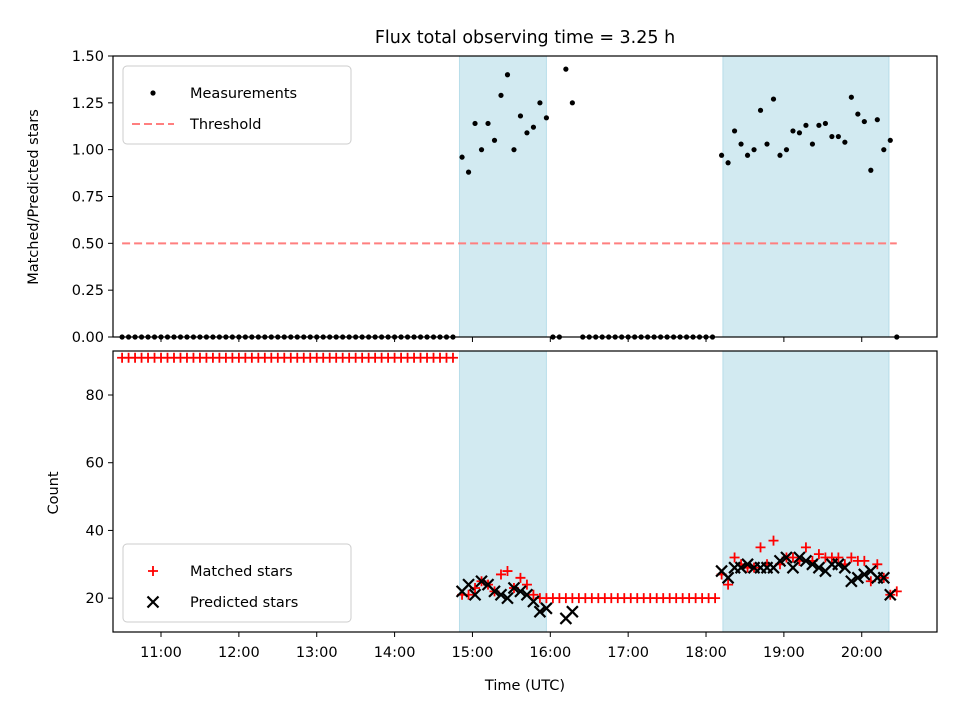 The image size is (960, 720). What do you see at coordinates (88, 57) in the screenshot?
I see `y-tick-label: 1.50` at bounding box center [88, 57].